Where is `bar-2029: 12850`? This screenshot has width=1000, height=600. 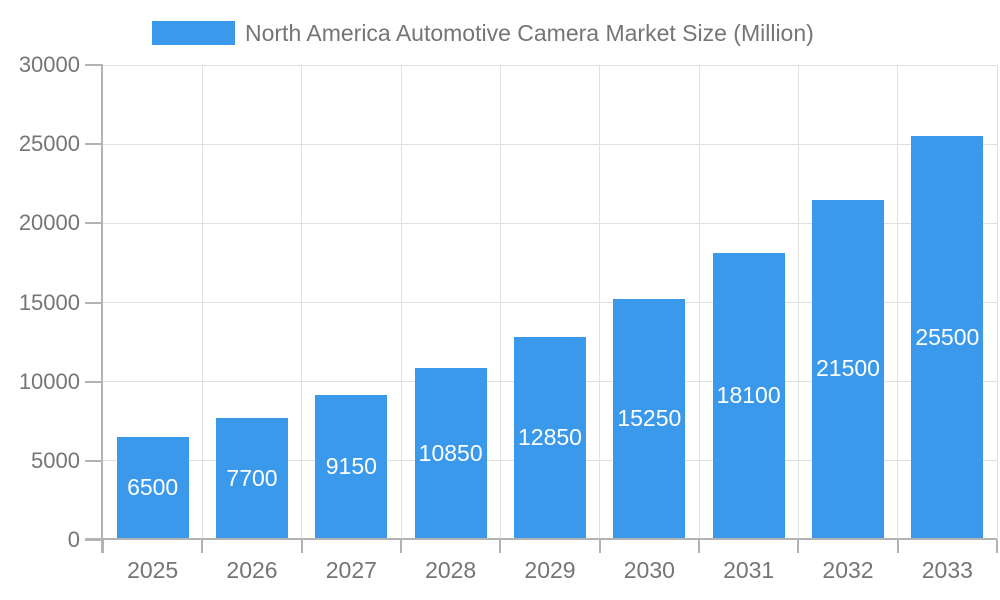
bar-2029: 12850 is located at coordinates (550, 437).